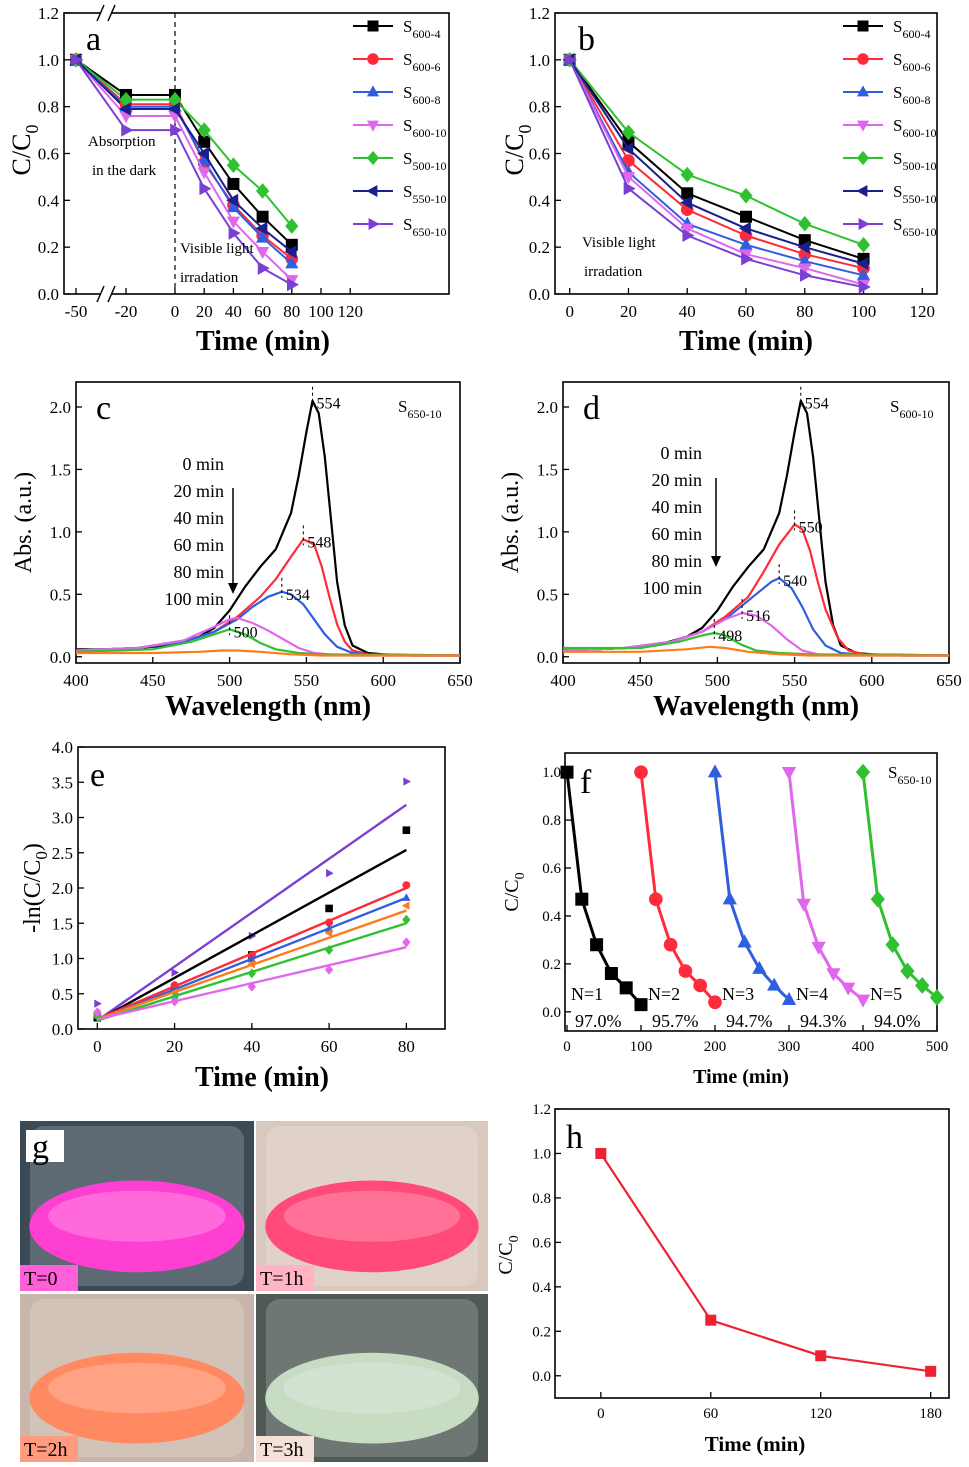 Image resolution: width=969 pixels, height=1467 pixels. What do you see at coordinates (820, 1414) in the screenshot?
I see `h-x-tick-label: 120` at bounding box center [820, 1414].